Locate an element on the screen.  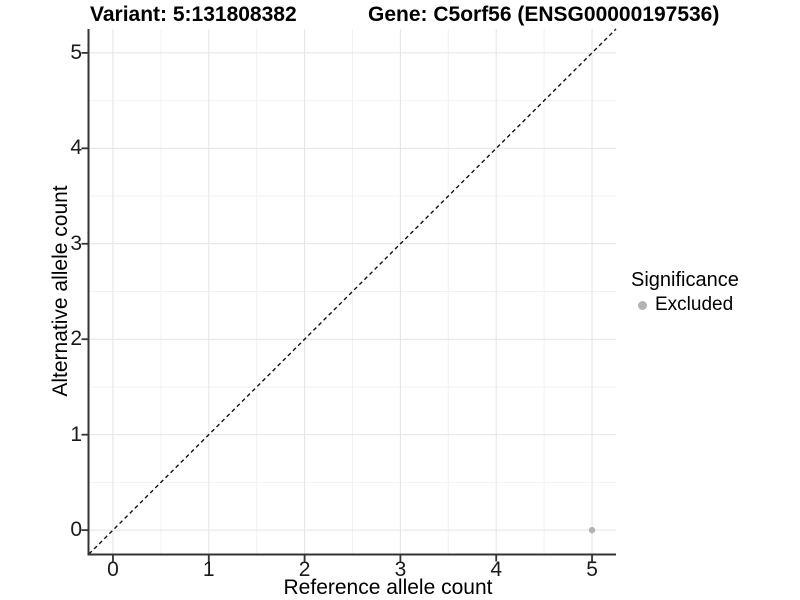
x-axis-title: Reference allele count is located at coordinates (388, 587).